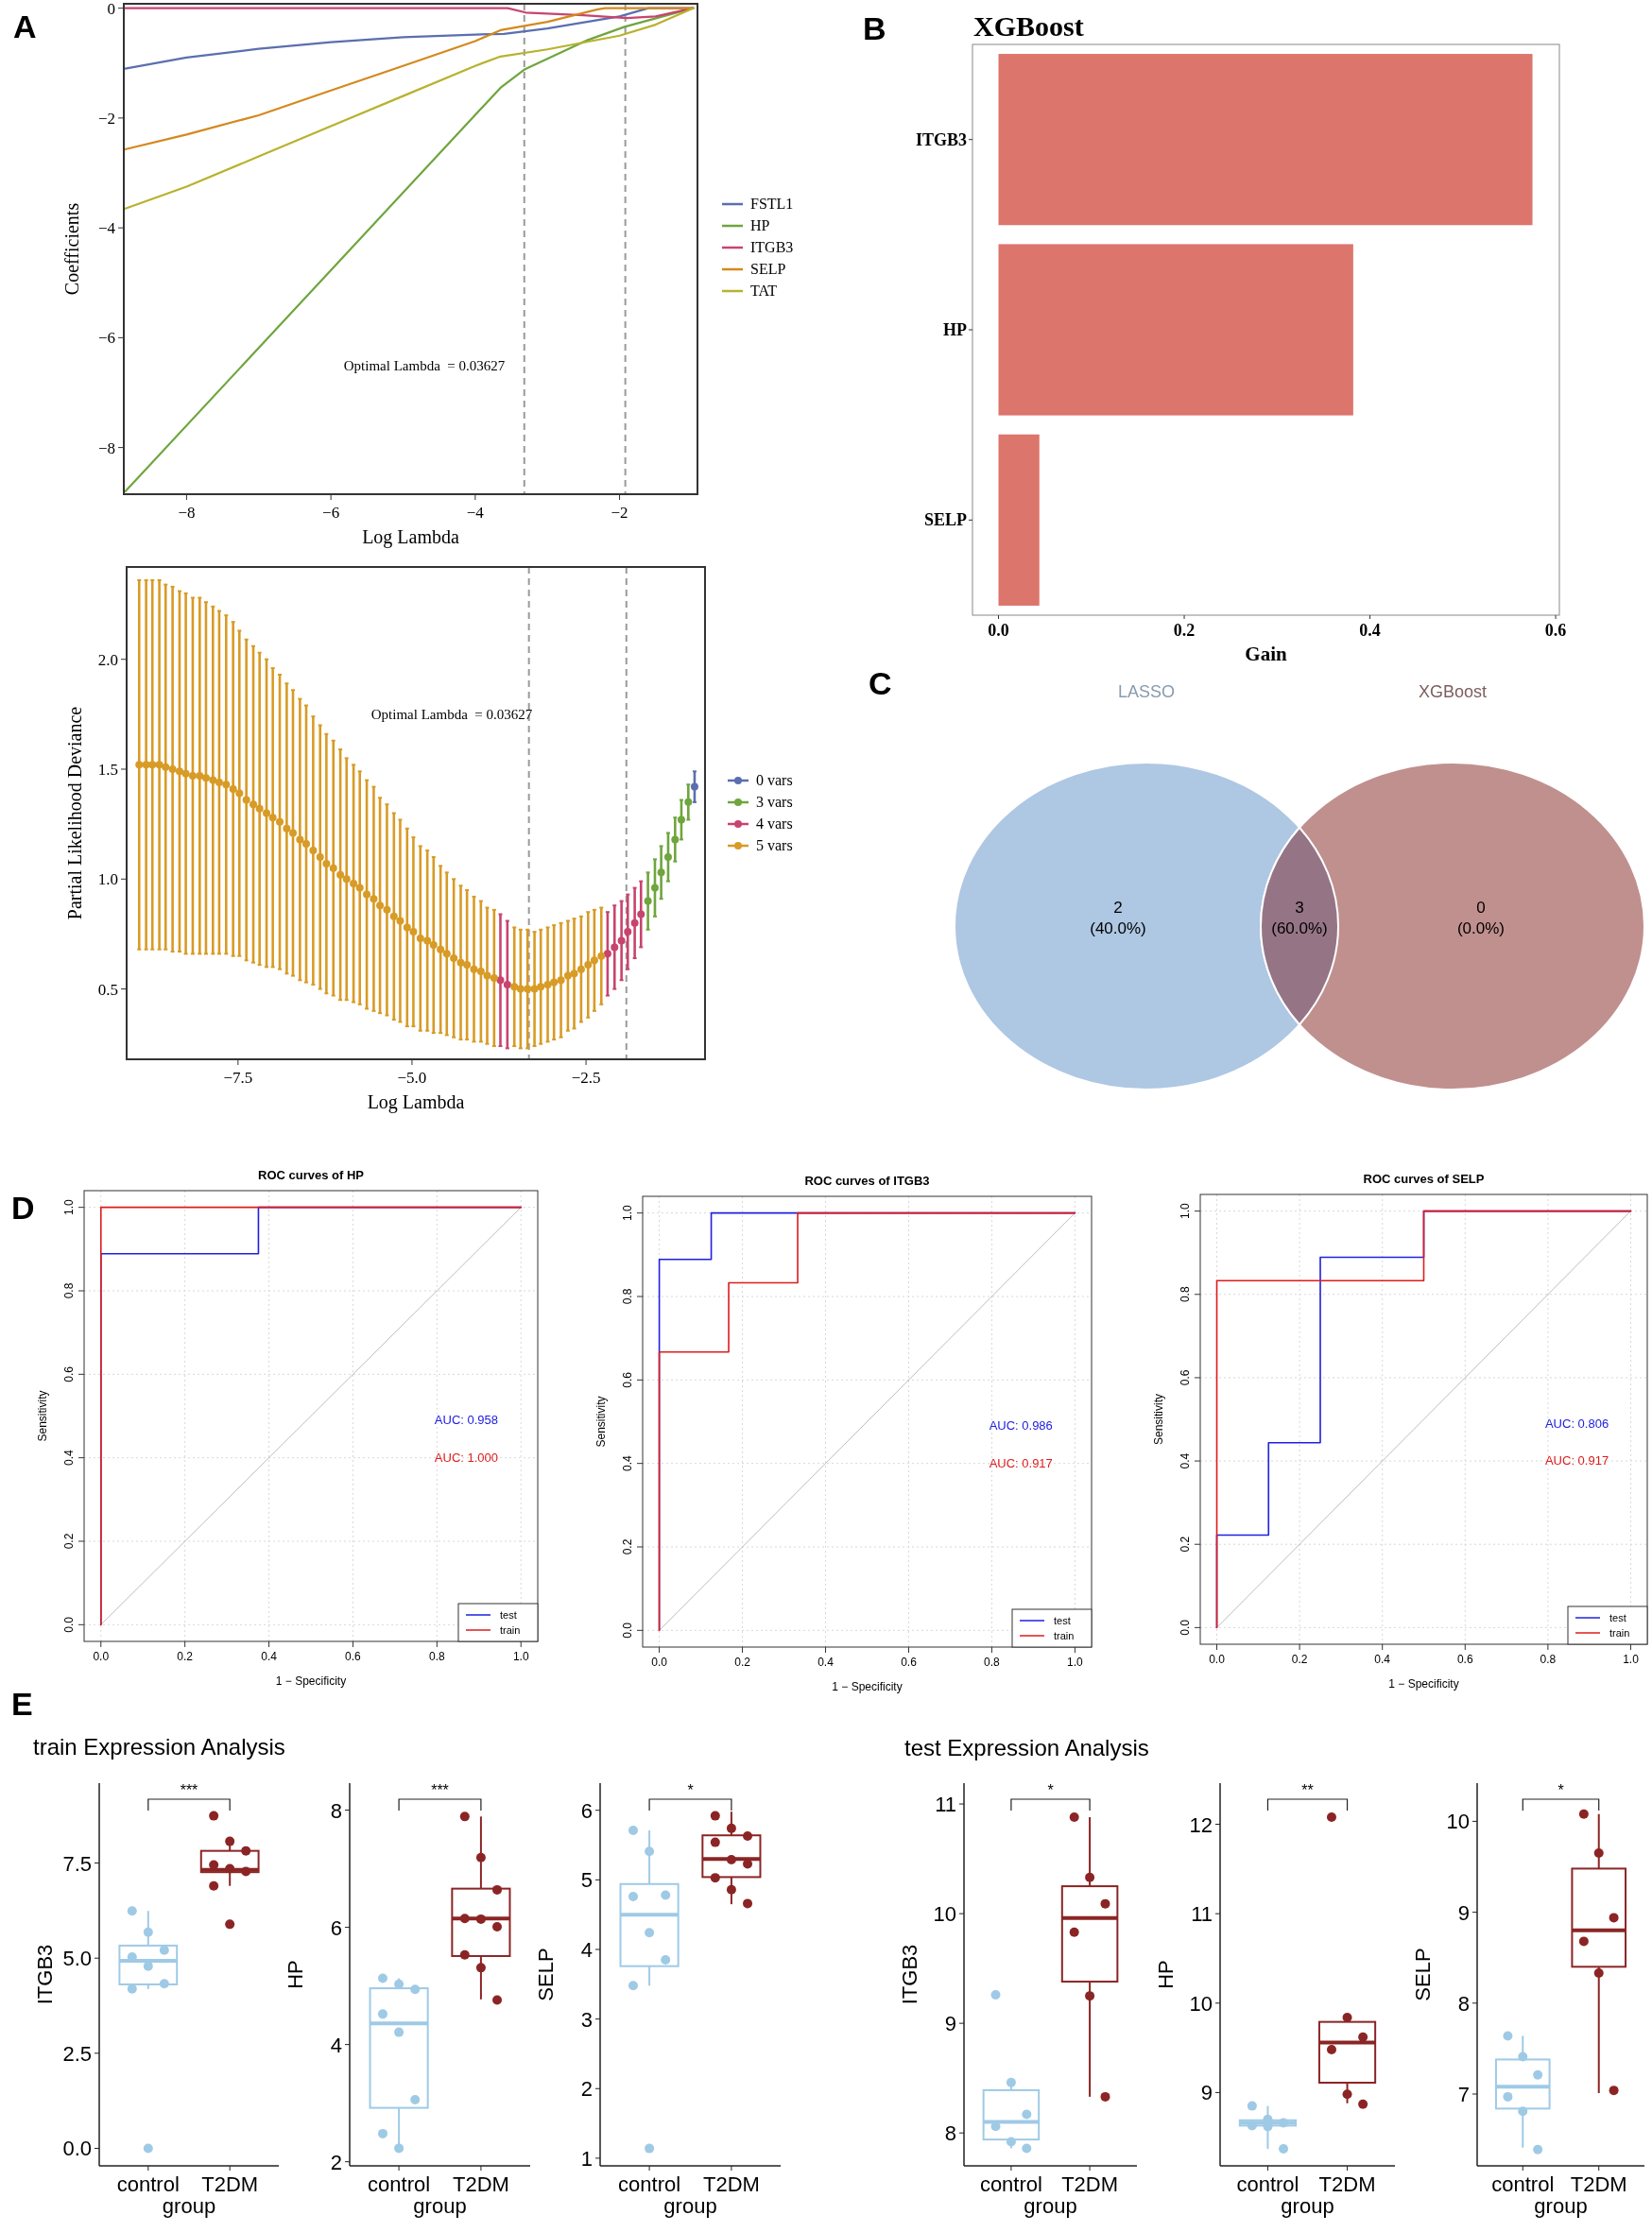 The width and height of the screenshot is (1652, 2232). Describe the element at coordinates (475, 513) in the screenshot. I see `x-tick-label: −4` at that location.